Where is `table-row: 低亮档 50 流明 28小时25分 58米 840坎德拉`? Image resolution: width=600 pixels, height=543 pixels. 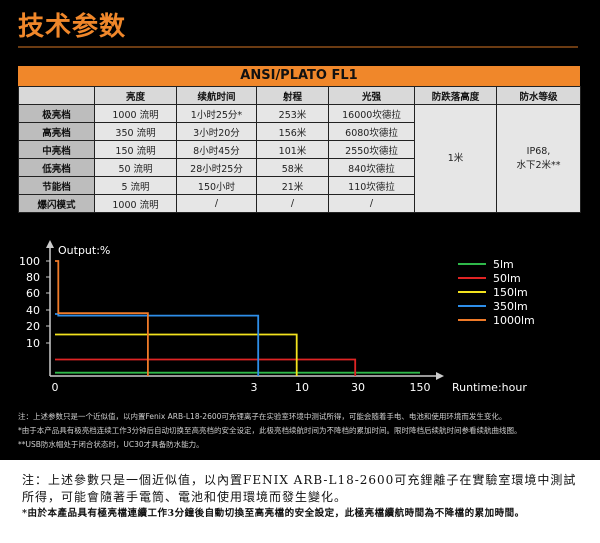
table-row: 低亮档 50 流明 28小时25分 58米 840坎德拉 is located at coordinates (299, 167).